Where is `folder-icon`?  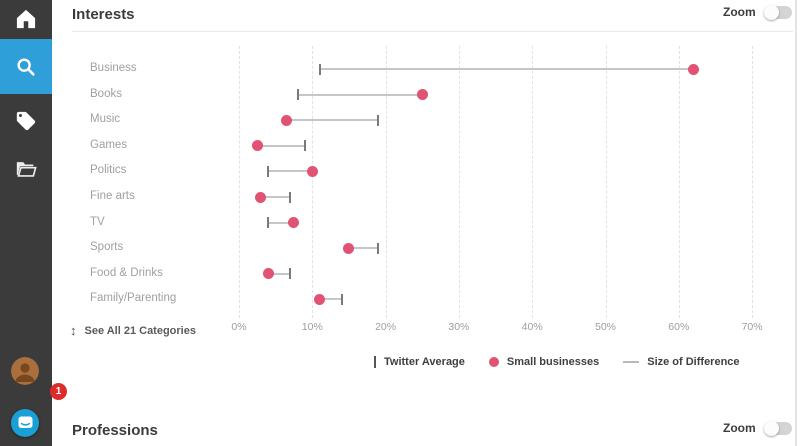
folder-icon is located at coordinates (26, 169).